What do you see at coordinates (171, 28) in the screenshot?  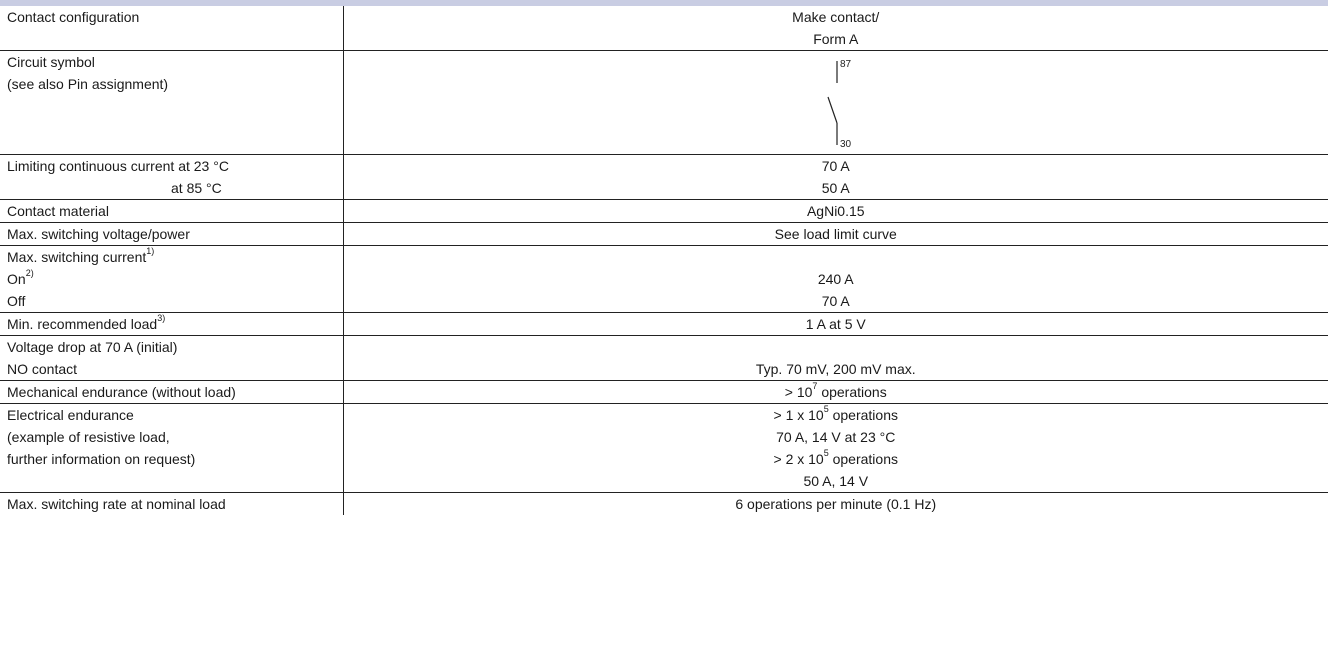 I see `row-label: Contact configuration` at bounding box center [171, 28].